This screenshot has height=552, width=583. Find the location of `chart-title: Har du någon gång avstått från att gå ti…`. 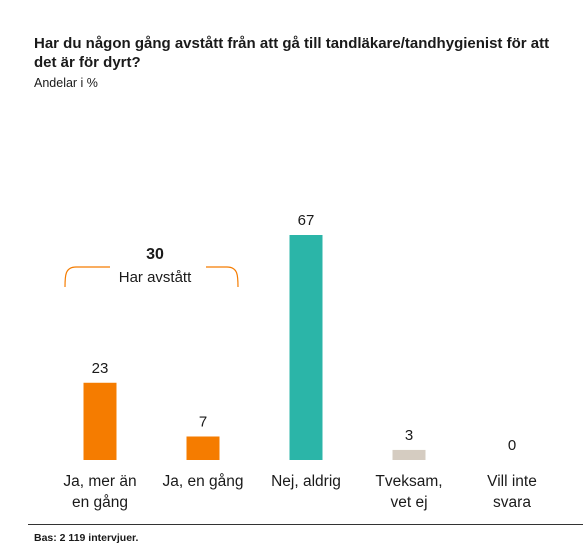

chart-title: Har du någon gång avstått från att gå ti… is located at coordinates (292, 53).